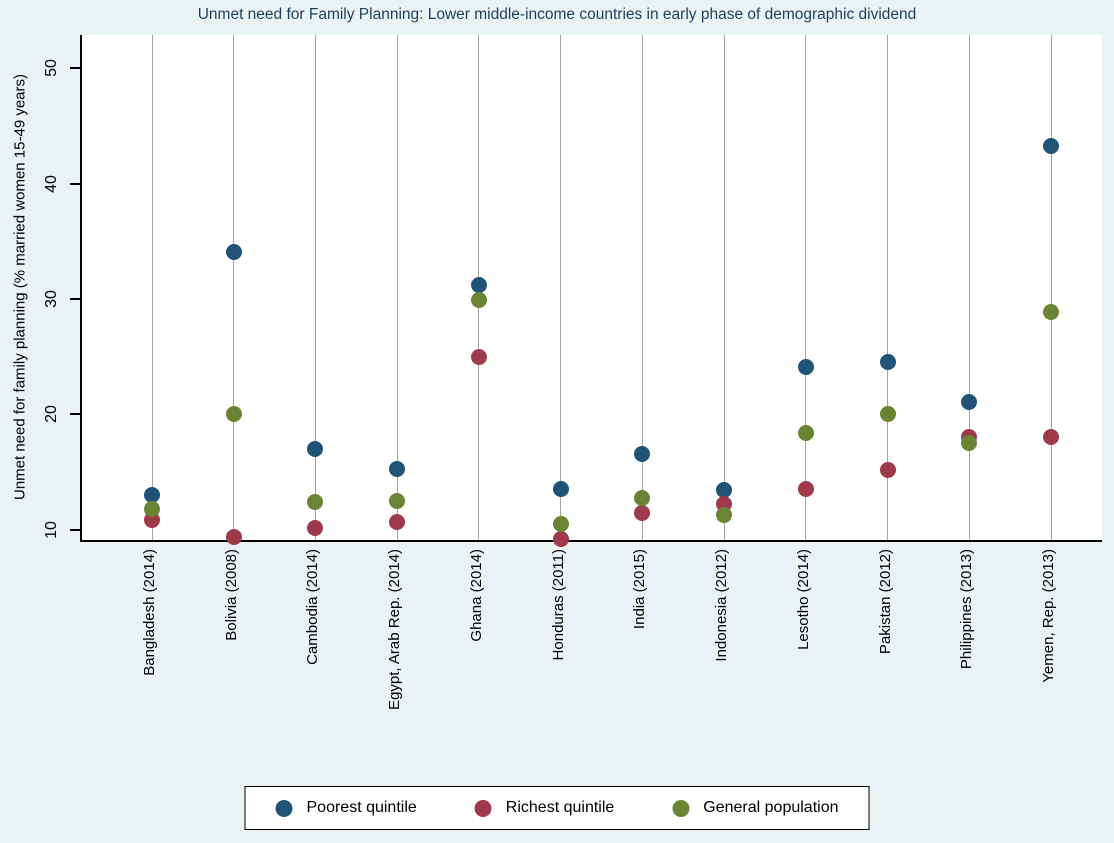 This screenshot has height=843, width=1114. What do you see at coordinates (803, 599) in the screenshot?
I see `x-category-label: Lesotho (2014)` at bounding box center [803, 599].